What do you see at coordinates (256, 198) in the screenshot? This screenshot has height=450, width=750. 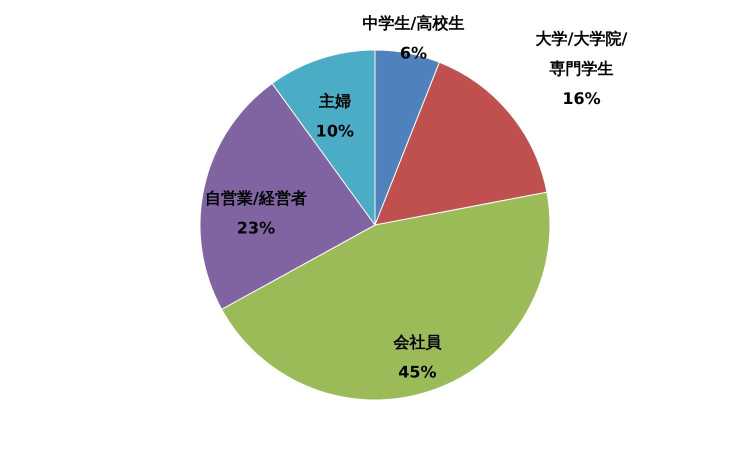 I see `slice-label: 自営業/経営者` at bounding box center [256, 198].